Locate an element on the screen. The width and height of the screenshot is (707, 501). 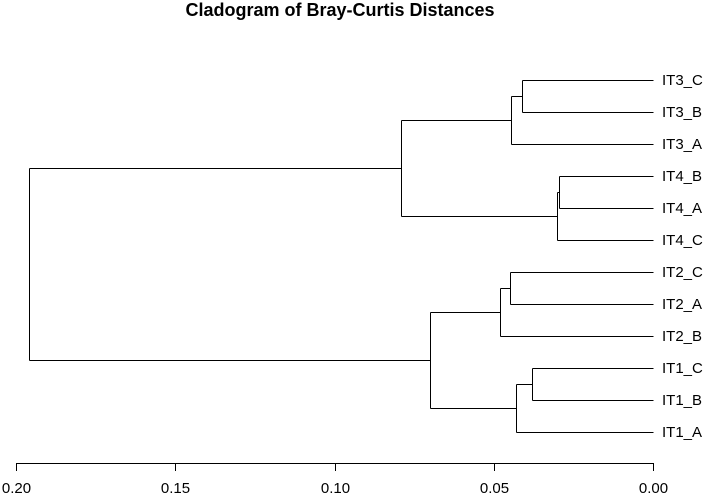
leaf-label: IT4_B is located at coordinates (682, 176).